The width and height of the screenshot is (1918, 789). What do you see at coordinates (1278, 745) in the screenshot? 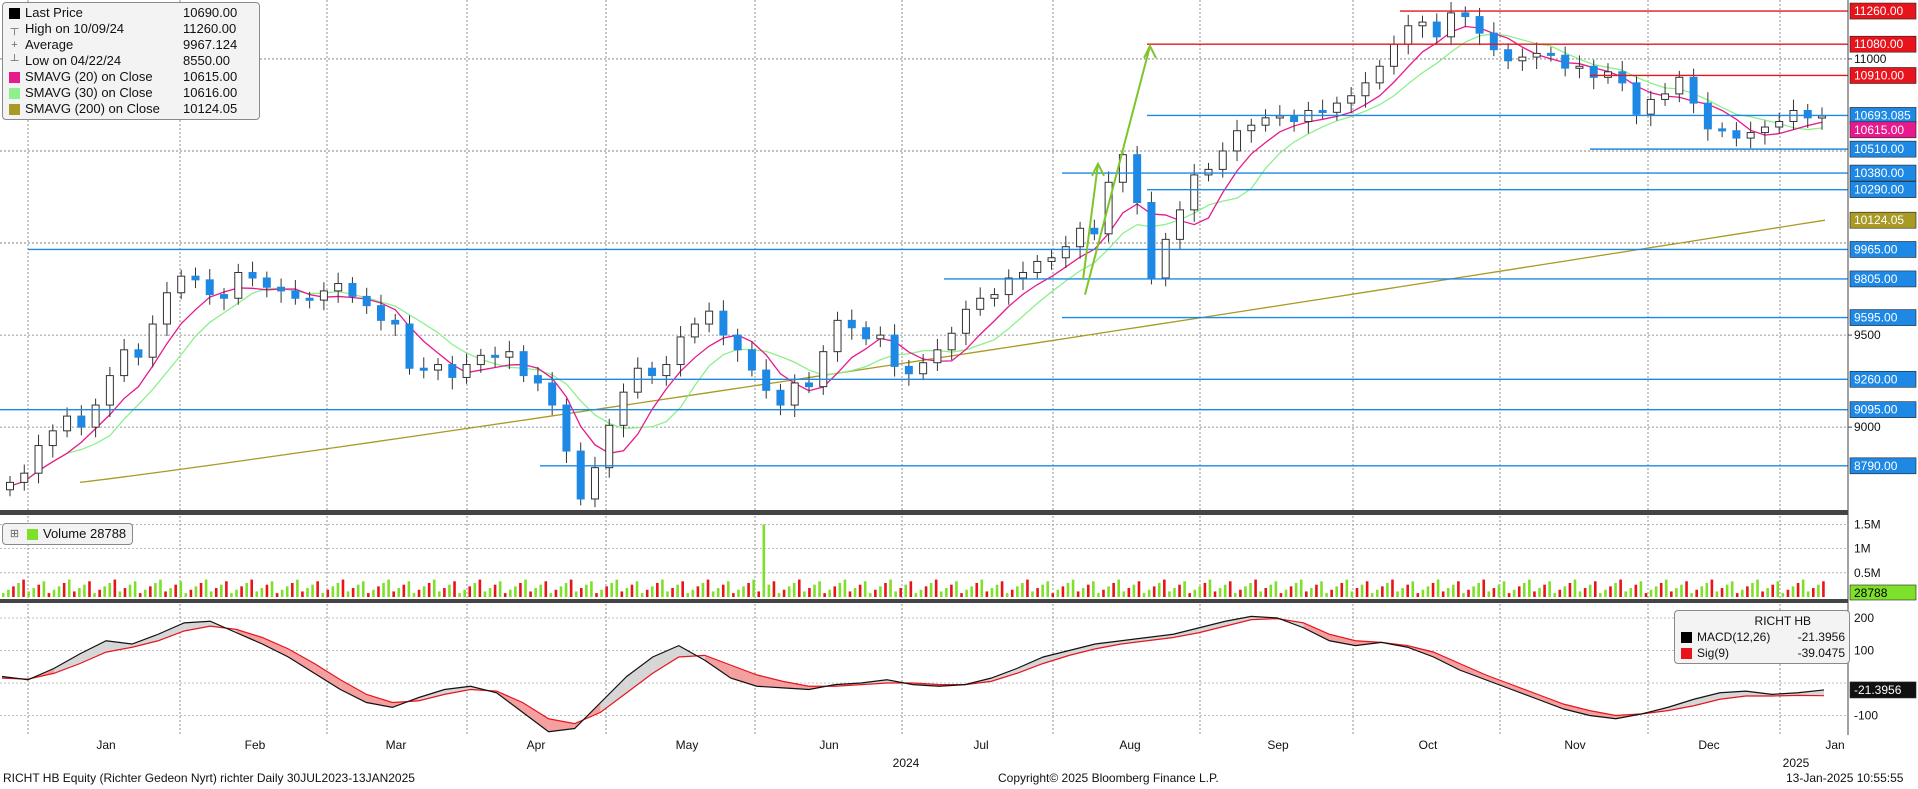
I see `x-tick-label: Sep` at bounding box center [1278, 745].